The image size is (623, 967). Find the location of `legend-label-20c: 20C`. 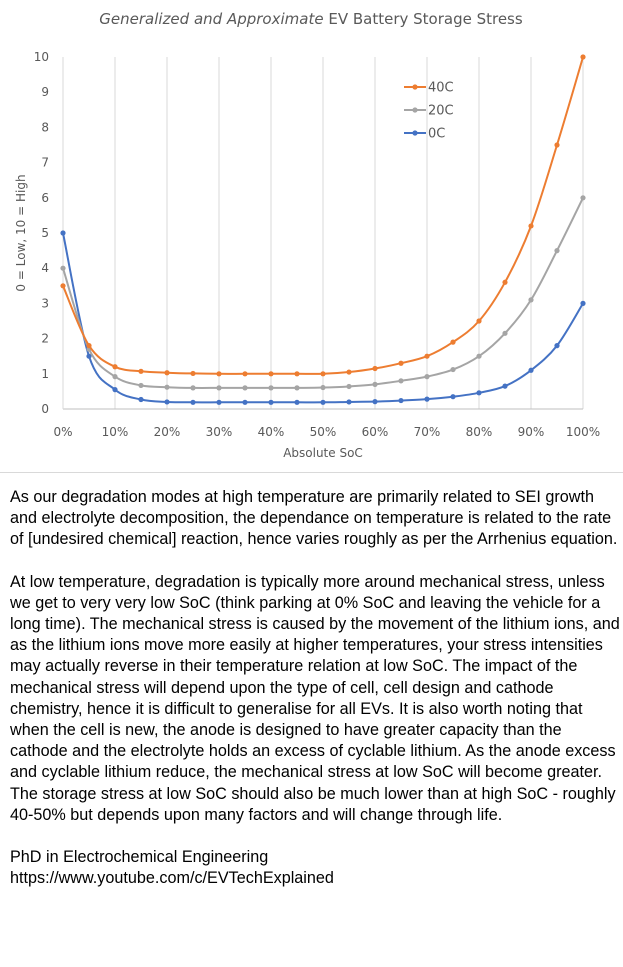

legend-label-20c: 20C is located at coordinates (441, 111).